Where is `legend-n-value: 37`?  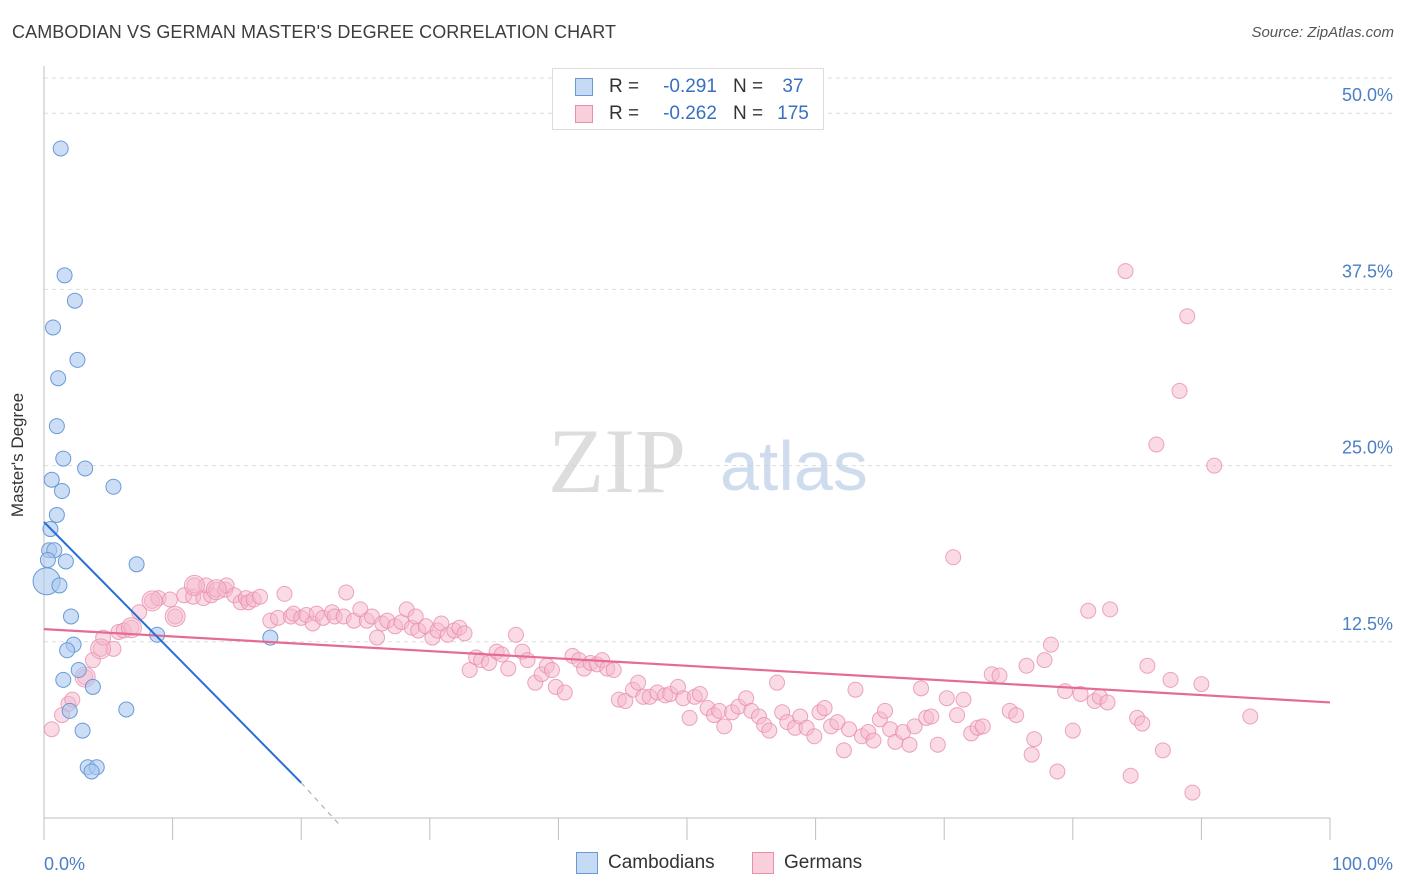
legend-n-value: 37 is located at coordinates (793, 86).